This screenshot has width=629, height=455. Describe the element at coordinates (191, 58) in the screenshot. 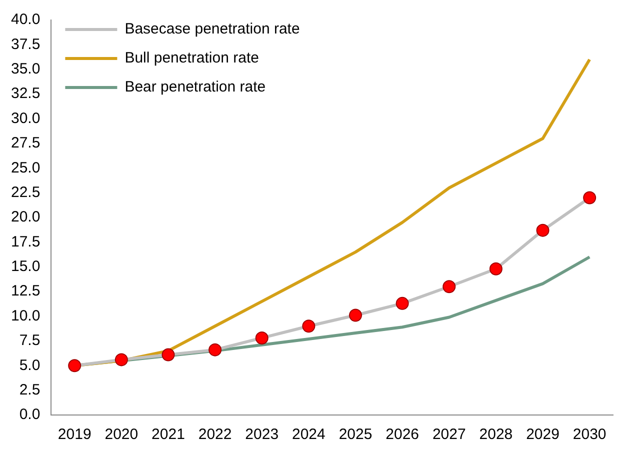

I see `legend-label: Bull penetration rate` at that location.